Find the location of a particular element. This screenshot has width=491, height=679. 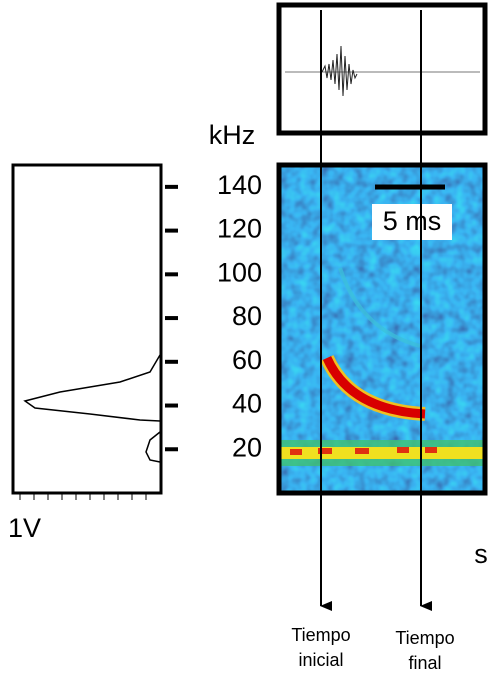

y-tick-label: 40 is located at coordinates (247, 404).